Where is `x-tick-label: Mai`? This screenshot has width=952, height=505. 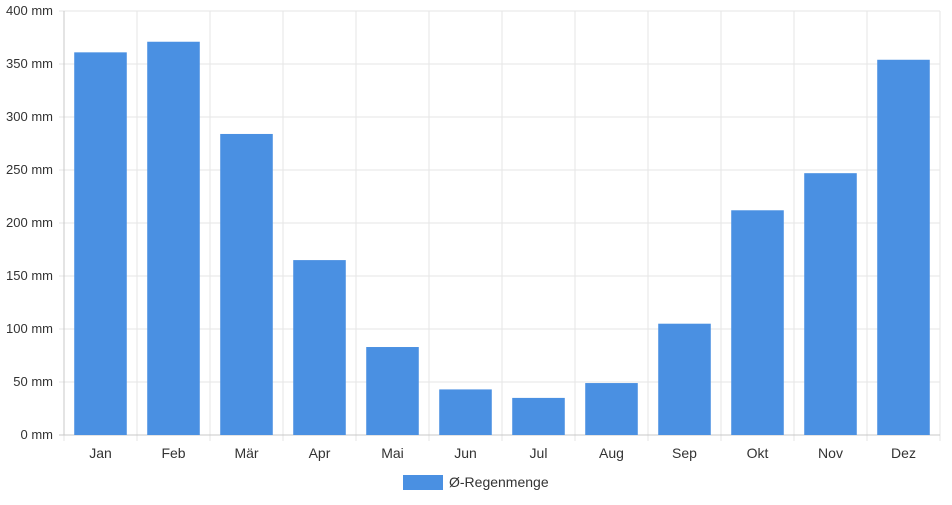
x-tick-label: Mai is located at coordinates (392, 453).